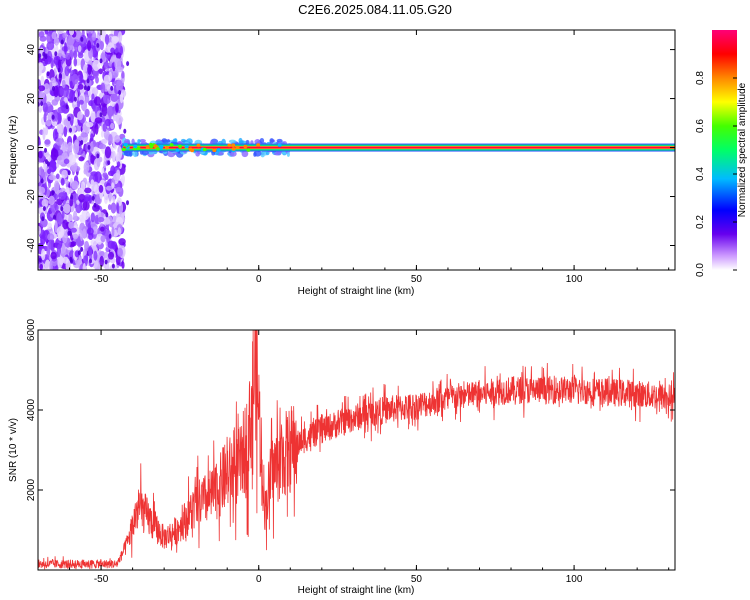 The width and height of the screenshot is (750, 600). Describe the element at coordinates (13, 450) in the screenshot. I see `bottom-y-axis-label: SNR (10 * v/v)` at that location.